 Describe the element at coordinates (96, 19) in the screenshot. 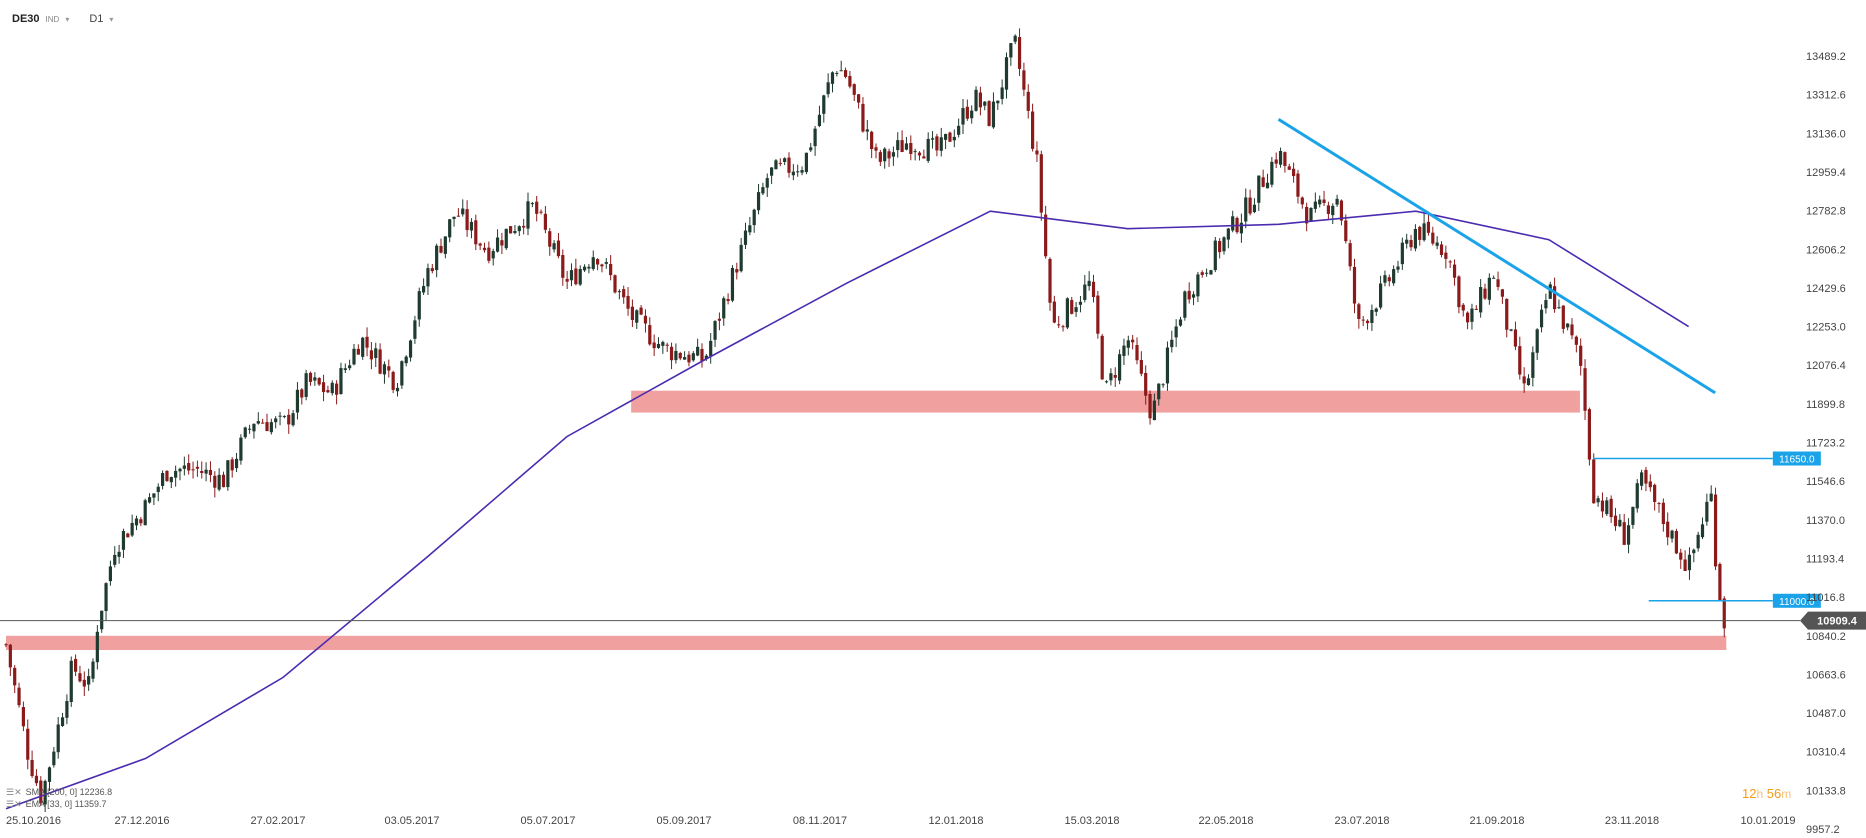

I see `timeframe-label: D1` at that location.